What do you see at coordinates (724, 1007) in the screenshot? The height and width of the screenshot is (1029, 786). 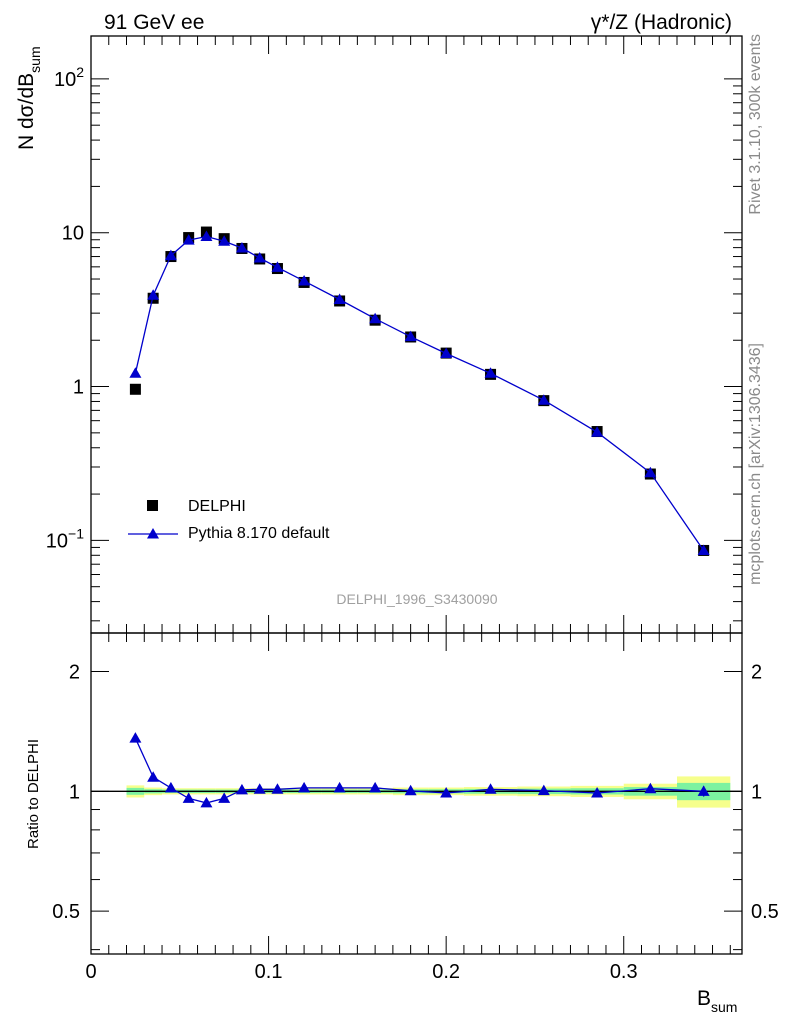 I see `x-axis-title-subscript: sum` at bounding box center [724, 1007].